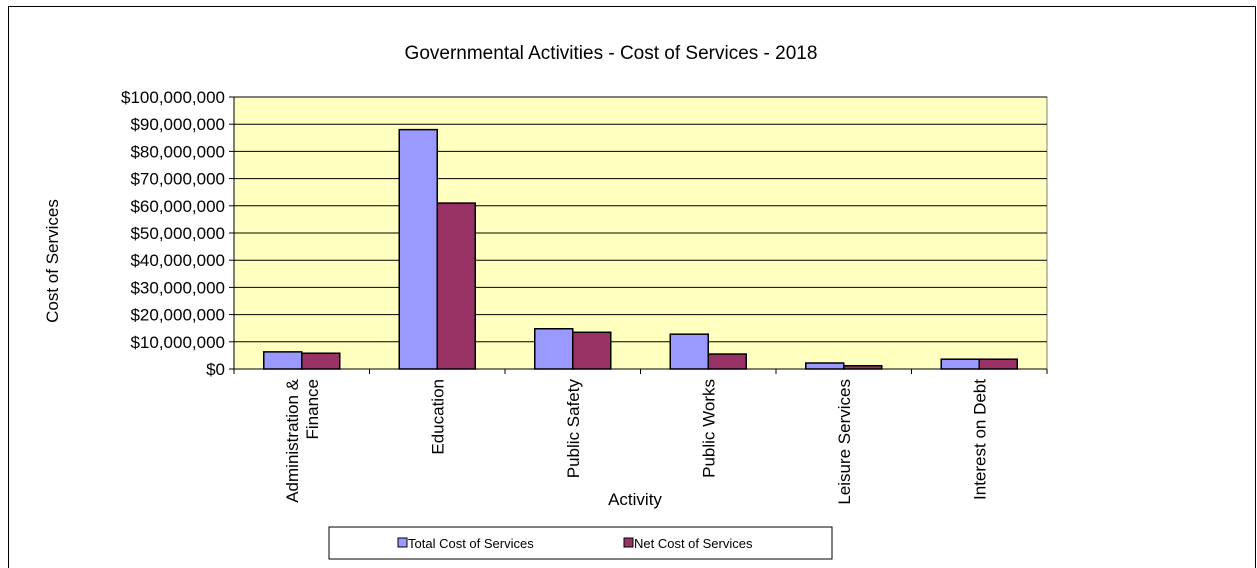 The image size is (1257, 568). What do you see at coordinates (312, 409) in the screenshot?
I see `x-tick-label: Finance` at bounding box center [312, 409].